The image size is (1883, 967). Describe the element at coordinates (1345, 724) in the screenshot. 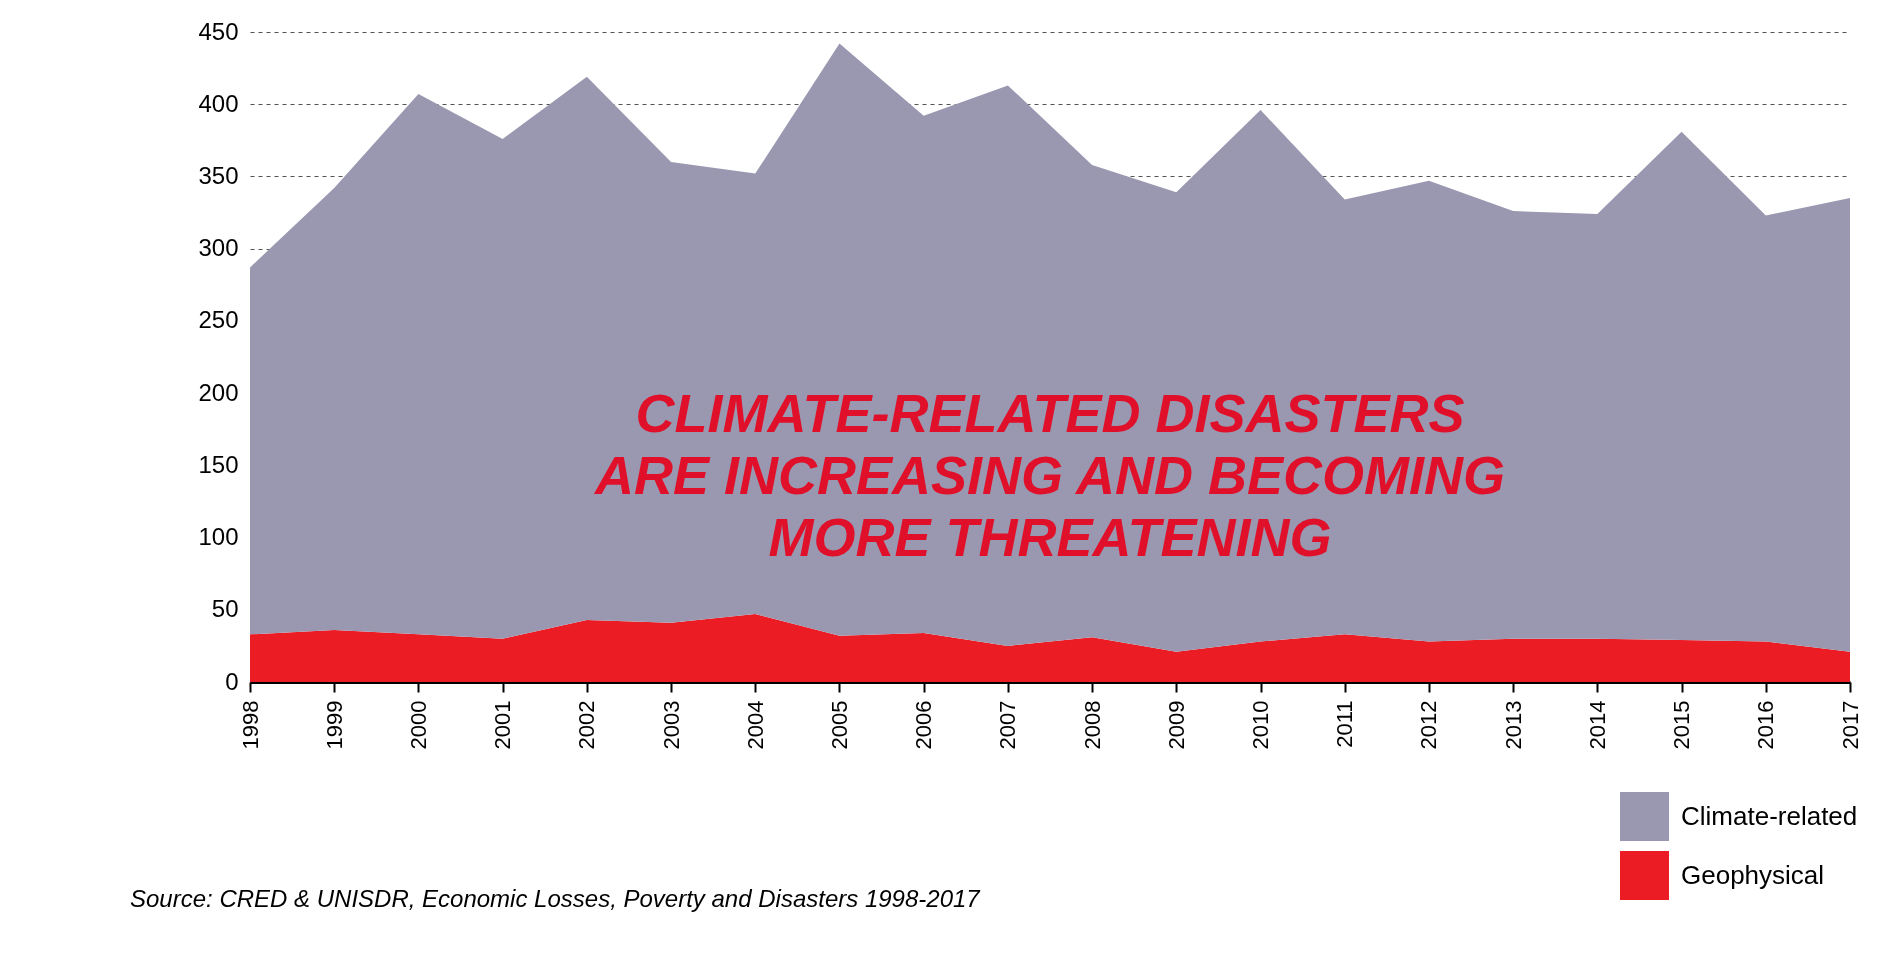

I see `x-tick-label: 2011` at that location.